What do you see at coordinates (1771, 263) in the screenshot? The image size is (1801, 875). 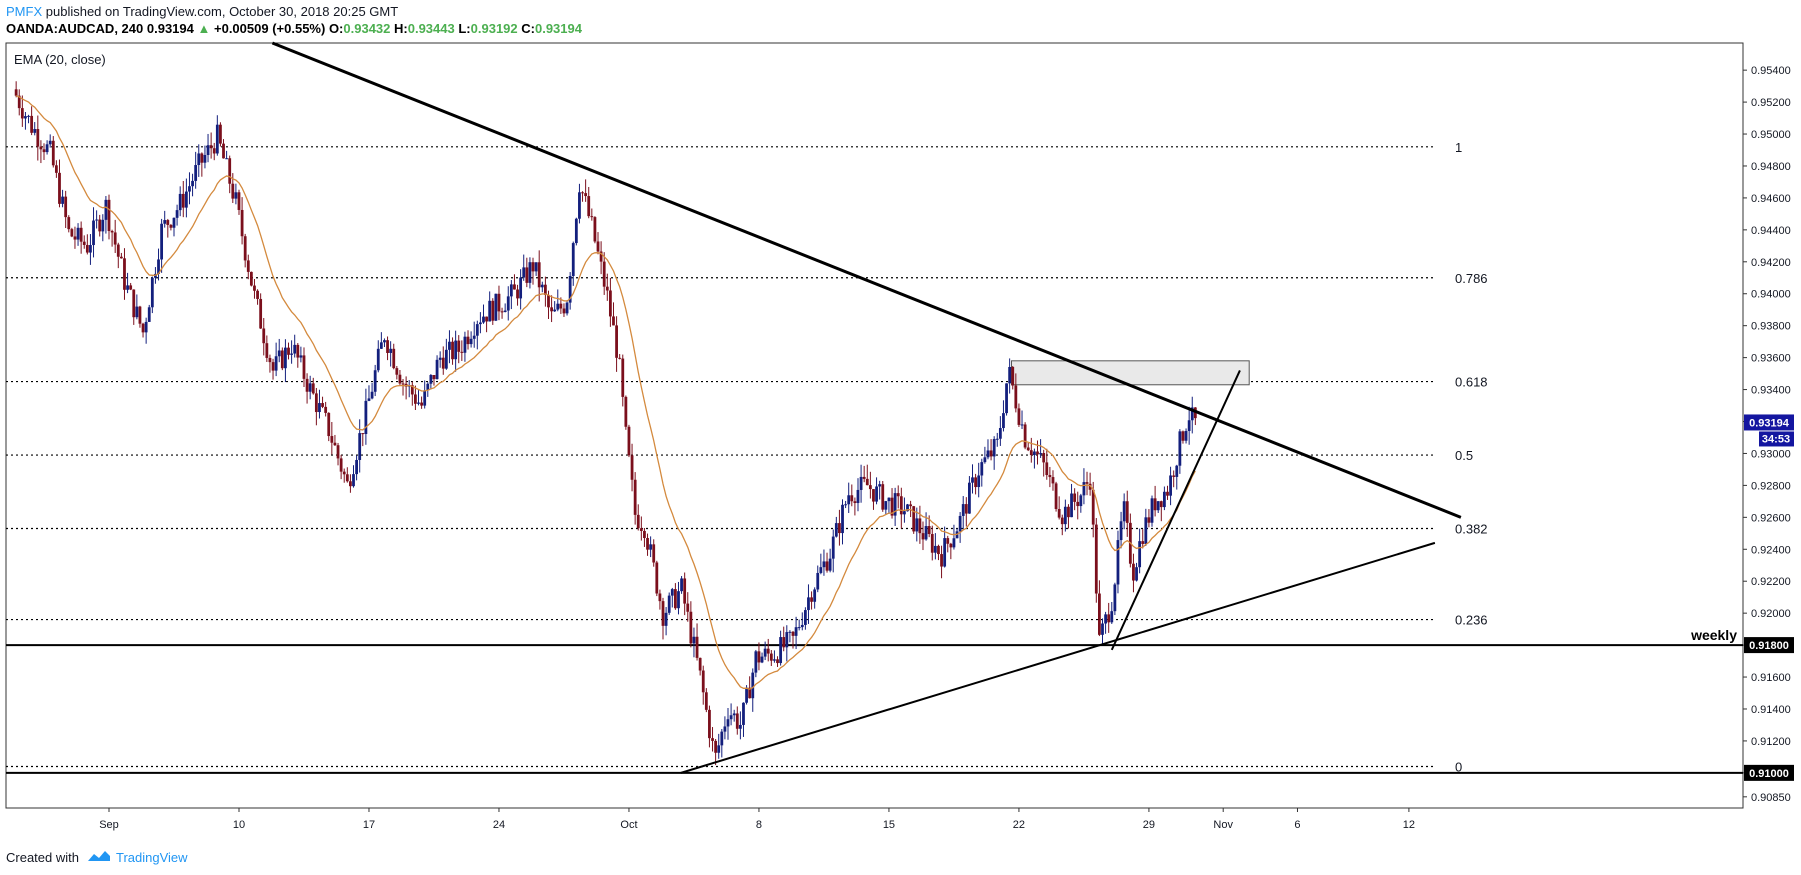 I see `price-tick-label: 0.94200` at bounding box center [1771, 263].